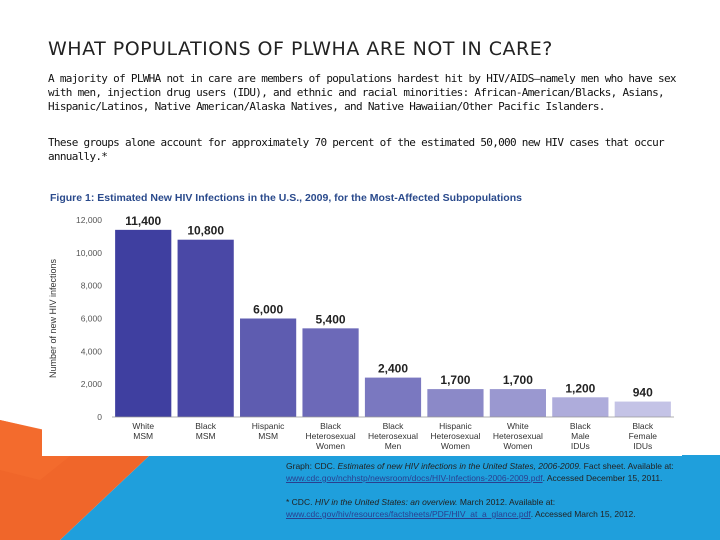 The width and height of the screenshot is (720, 540). I want to click on bar-value-label: 5,400, so click(331, 319).